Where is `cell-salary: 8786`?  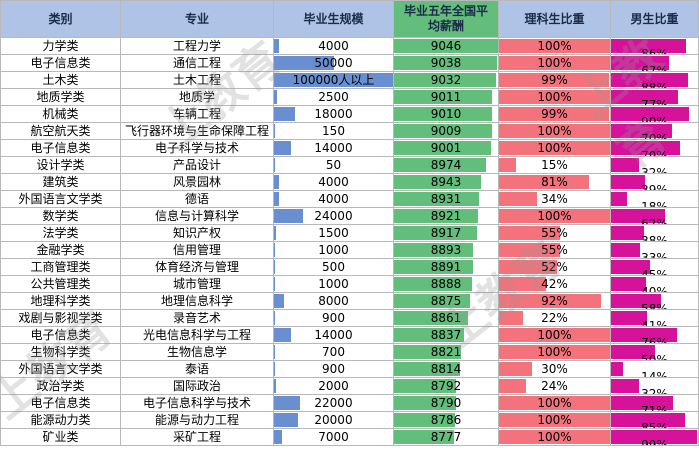 cell-salary: 8786 is located at coordinates (446, 420).